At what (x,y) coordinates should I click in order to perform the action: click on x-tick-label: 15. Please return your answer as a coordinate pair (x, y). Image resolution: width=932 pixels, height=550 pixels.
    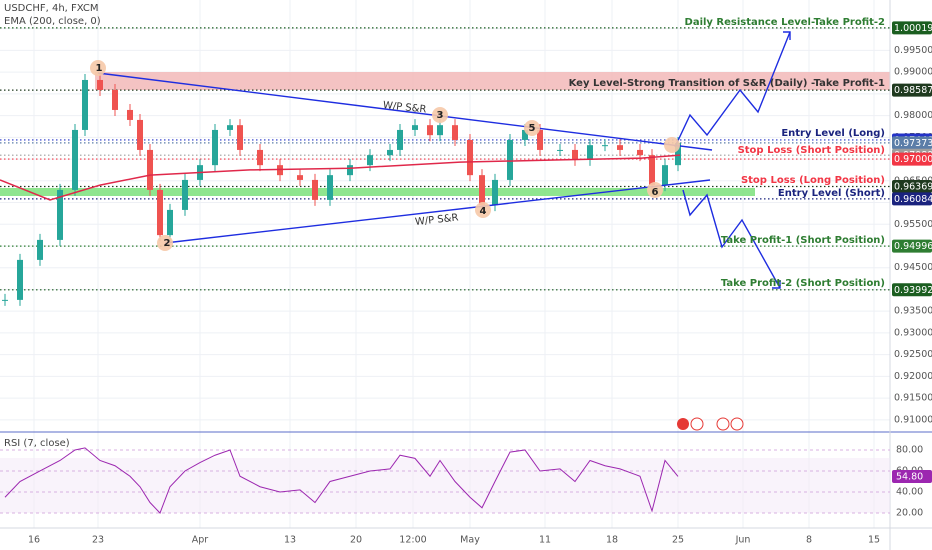
    Looking at the image, I should click on (874, 540).